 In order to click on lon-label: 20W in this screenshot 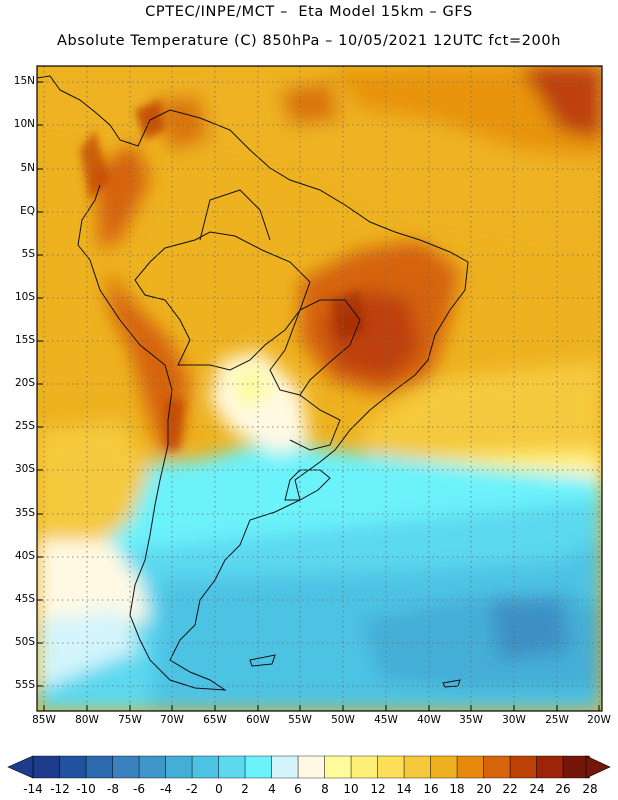, I will do `click(599, 720)`.